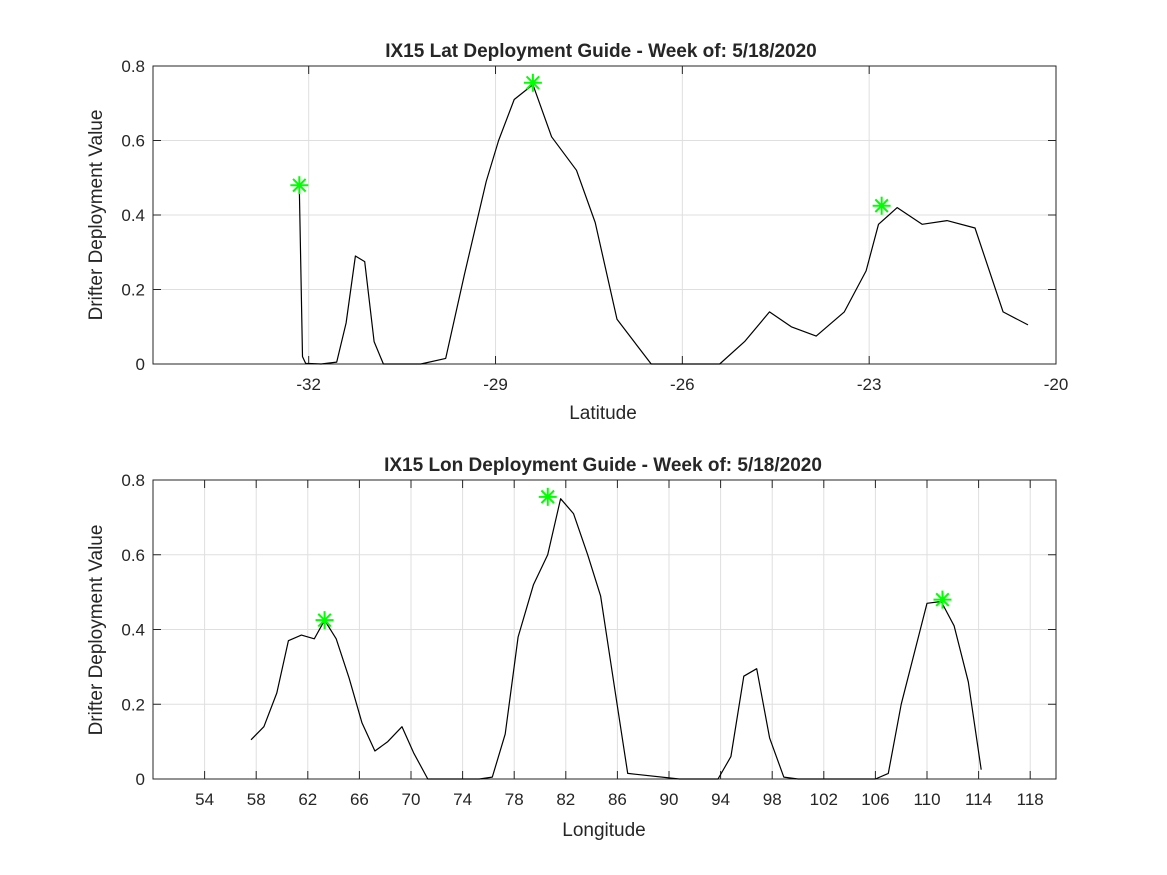 Image resolution: width=1167 pixels, height=875 pixels. What do you see at coordinates (875, 799) in the screenshot?
I see `lon-xtick-label-13: 106` at bounding box center [875, 799].